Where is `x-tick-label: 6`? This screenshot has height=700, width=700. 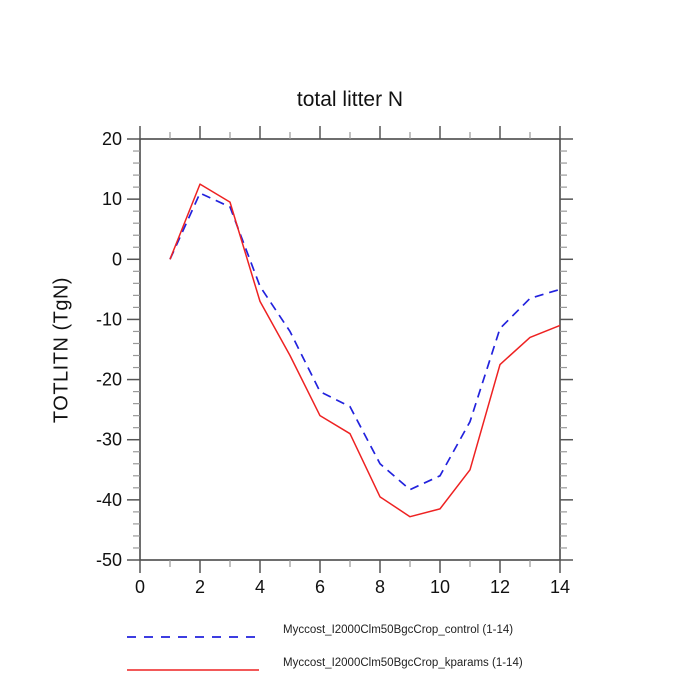
x-tick-label: 6 is located at coordinates (320, 587).